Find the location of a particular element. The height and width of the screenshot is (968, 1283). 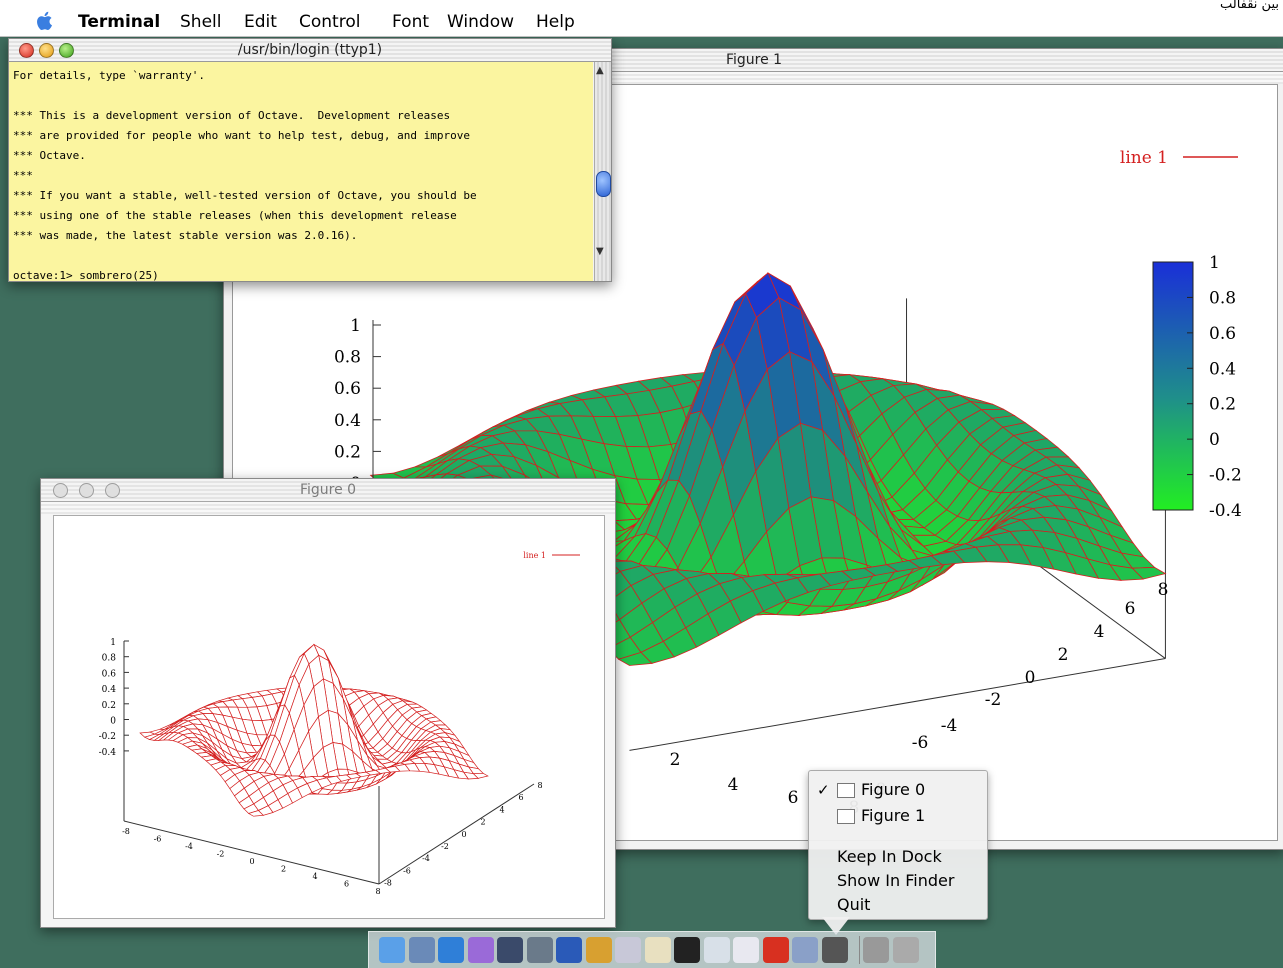

figure0-titlebar: Figure 0 is located at coordinates (328, 490).